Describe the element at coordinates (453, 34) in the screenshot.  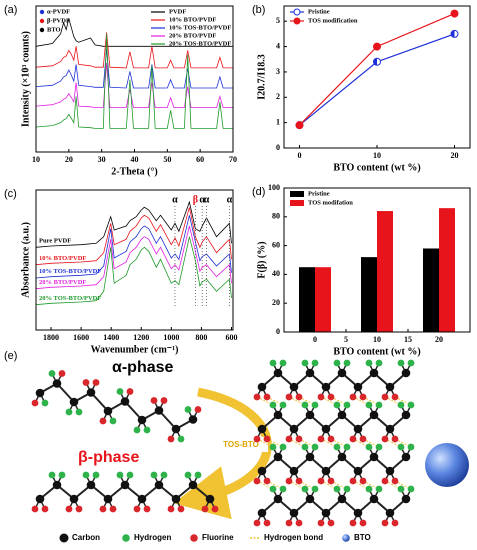
I see `point-half` at that location.